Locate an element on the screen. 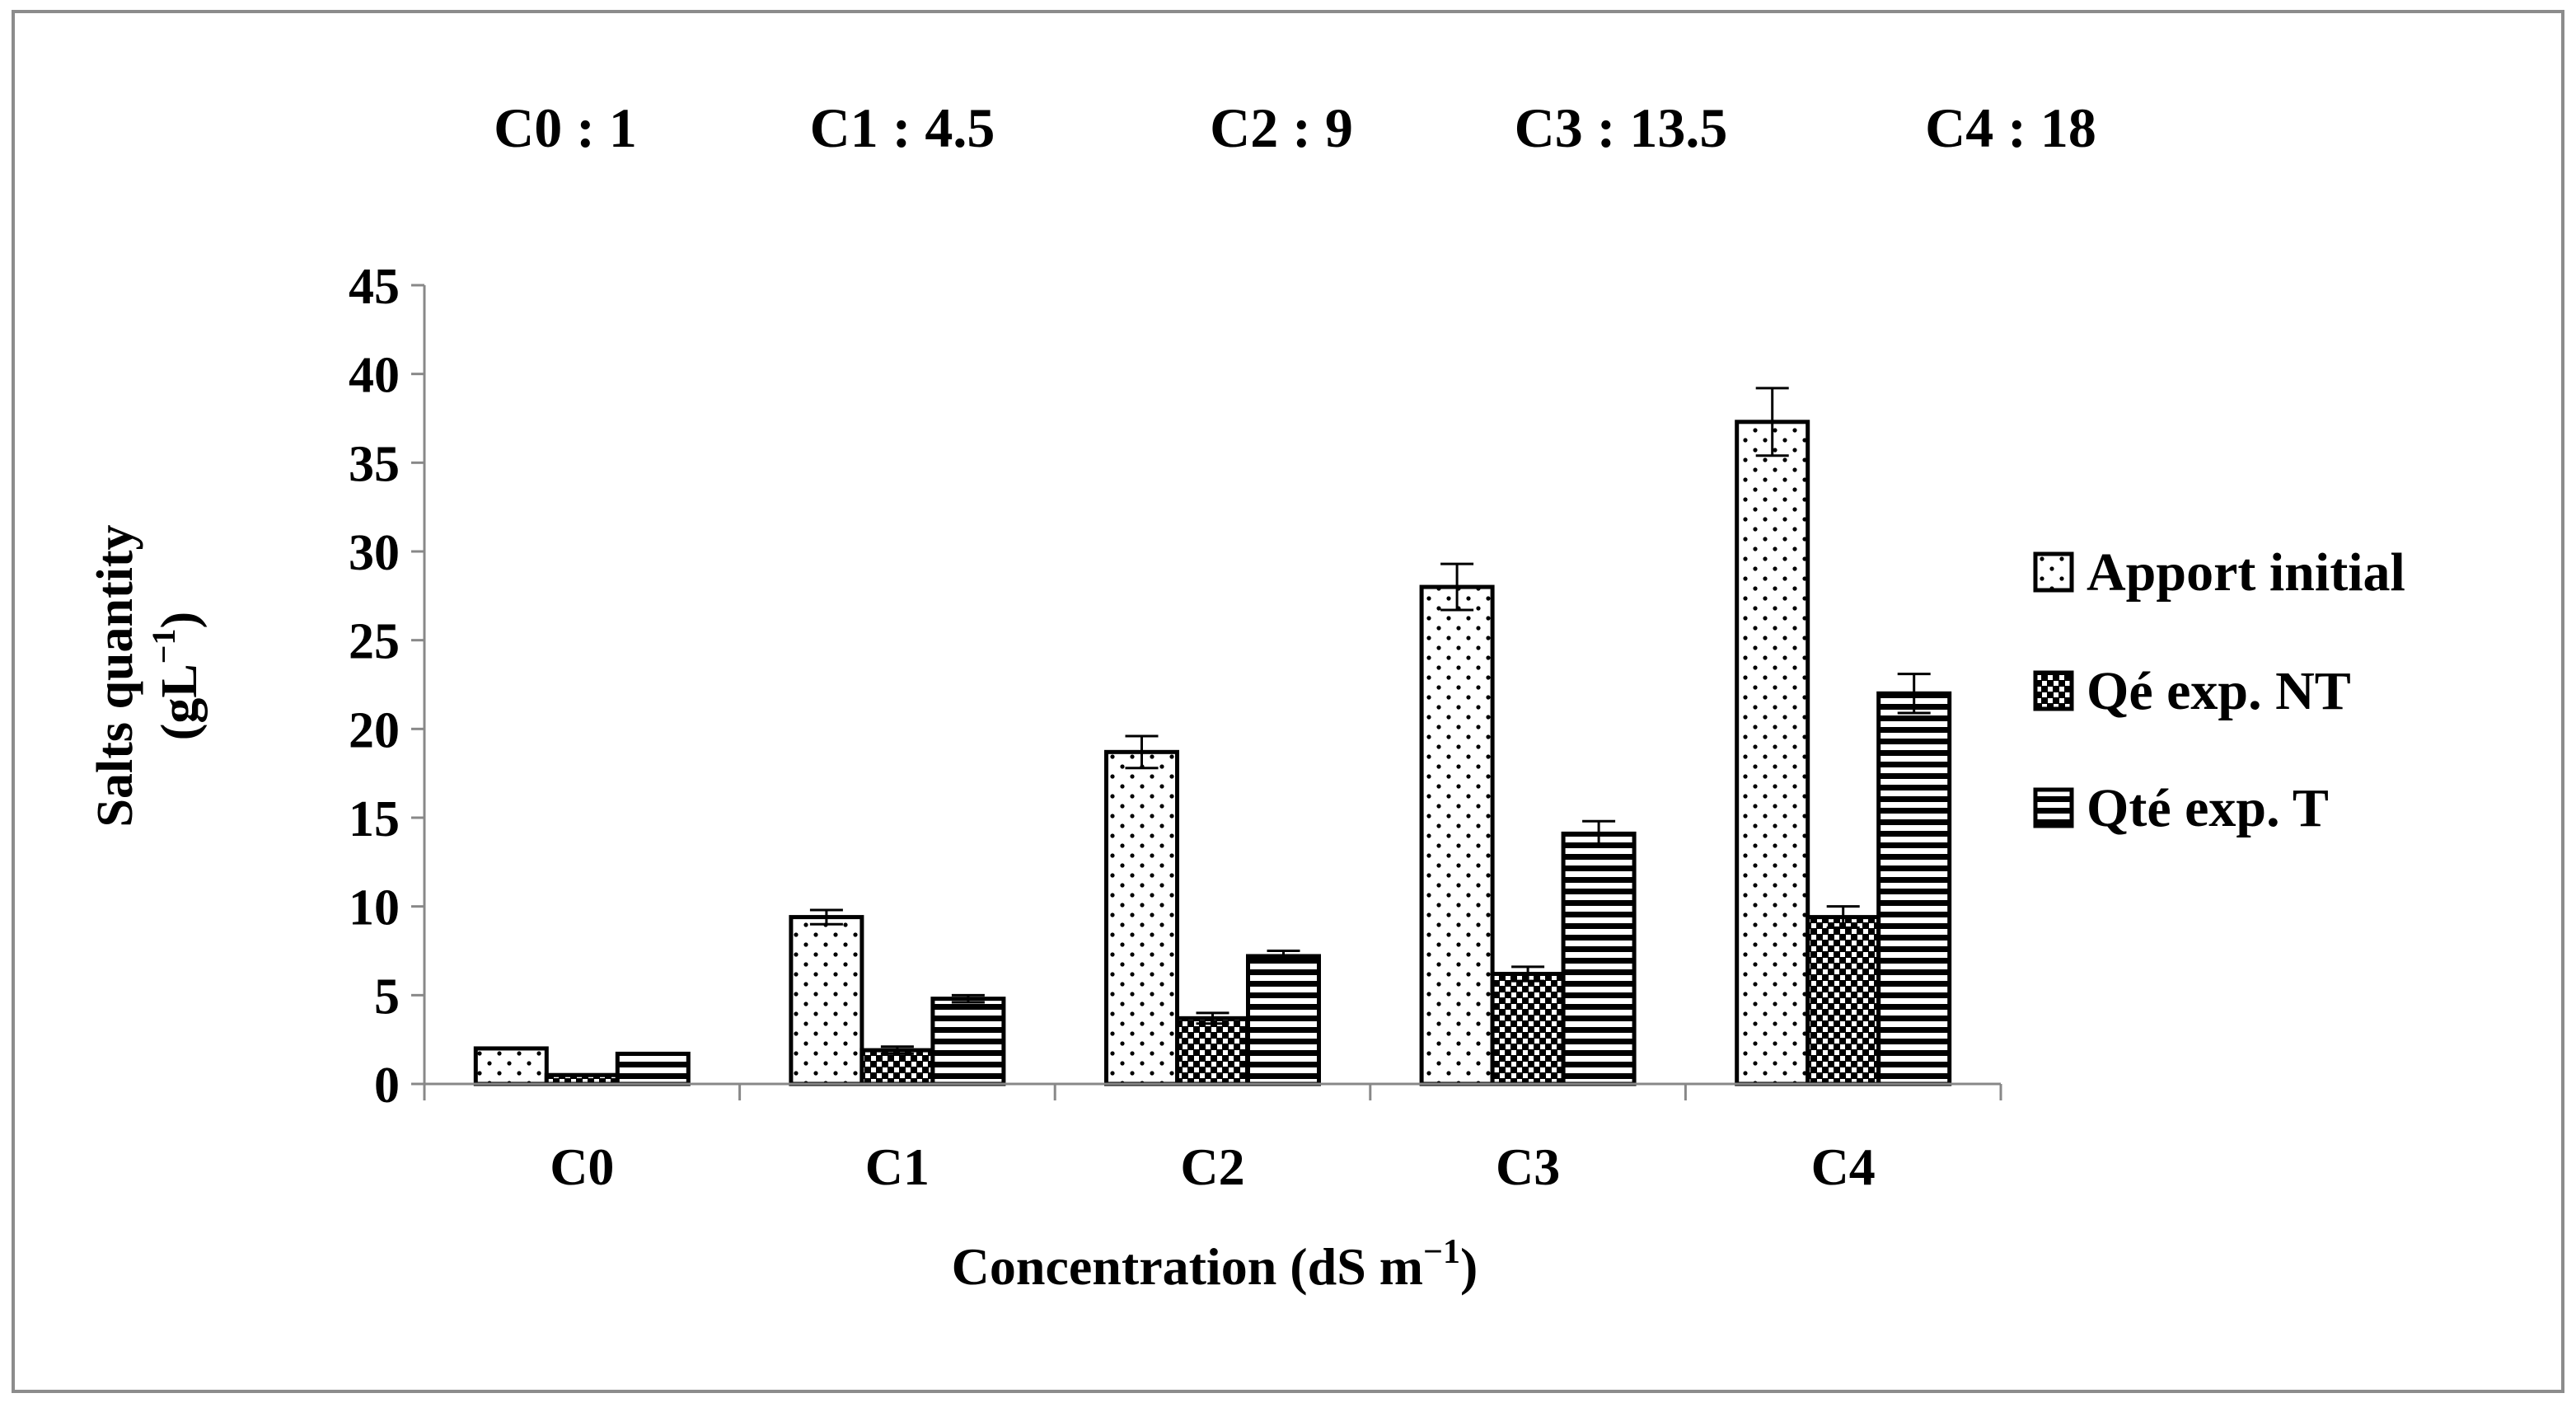  legend: Apport initial Qé exp. NT Qté exp. T is located at coordinates (2219, 690).